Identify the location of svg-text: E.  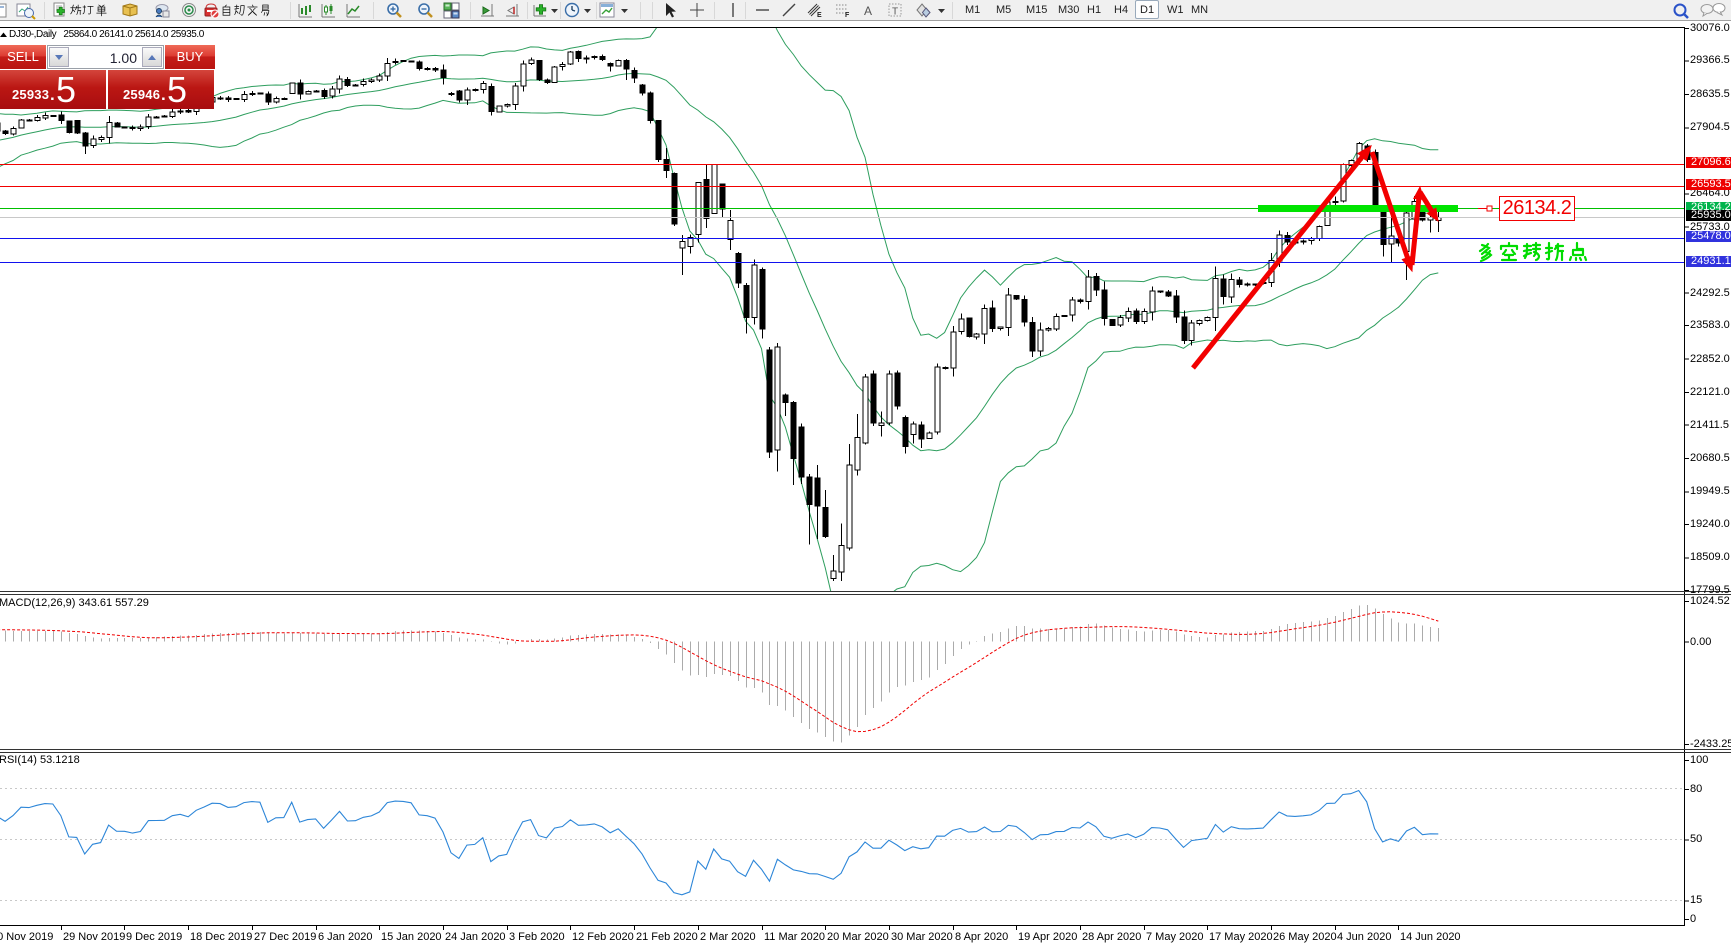
(819, 15).